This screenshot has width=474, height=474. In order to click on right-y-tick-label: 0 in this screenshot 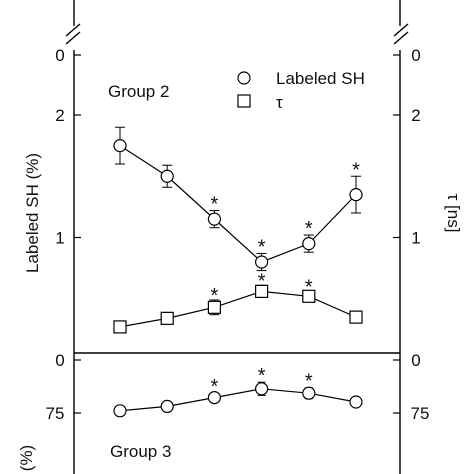, I will do `click(415, 360)`.